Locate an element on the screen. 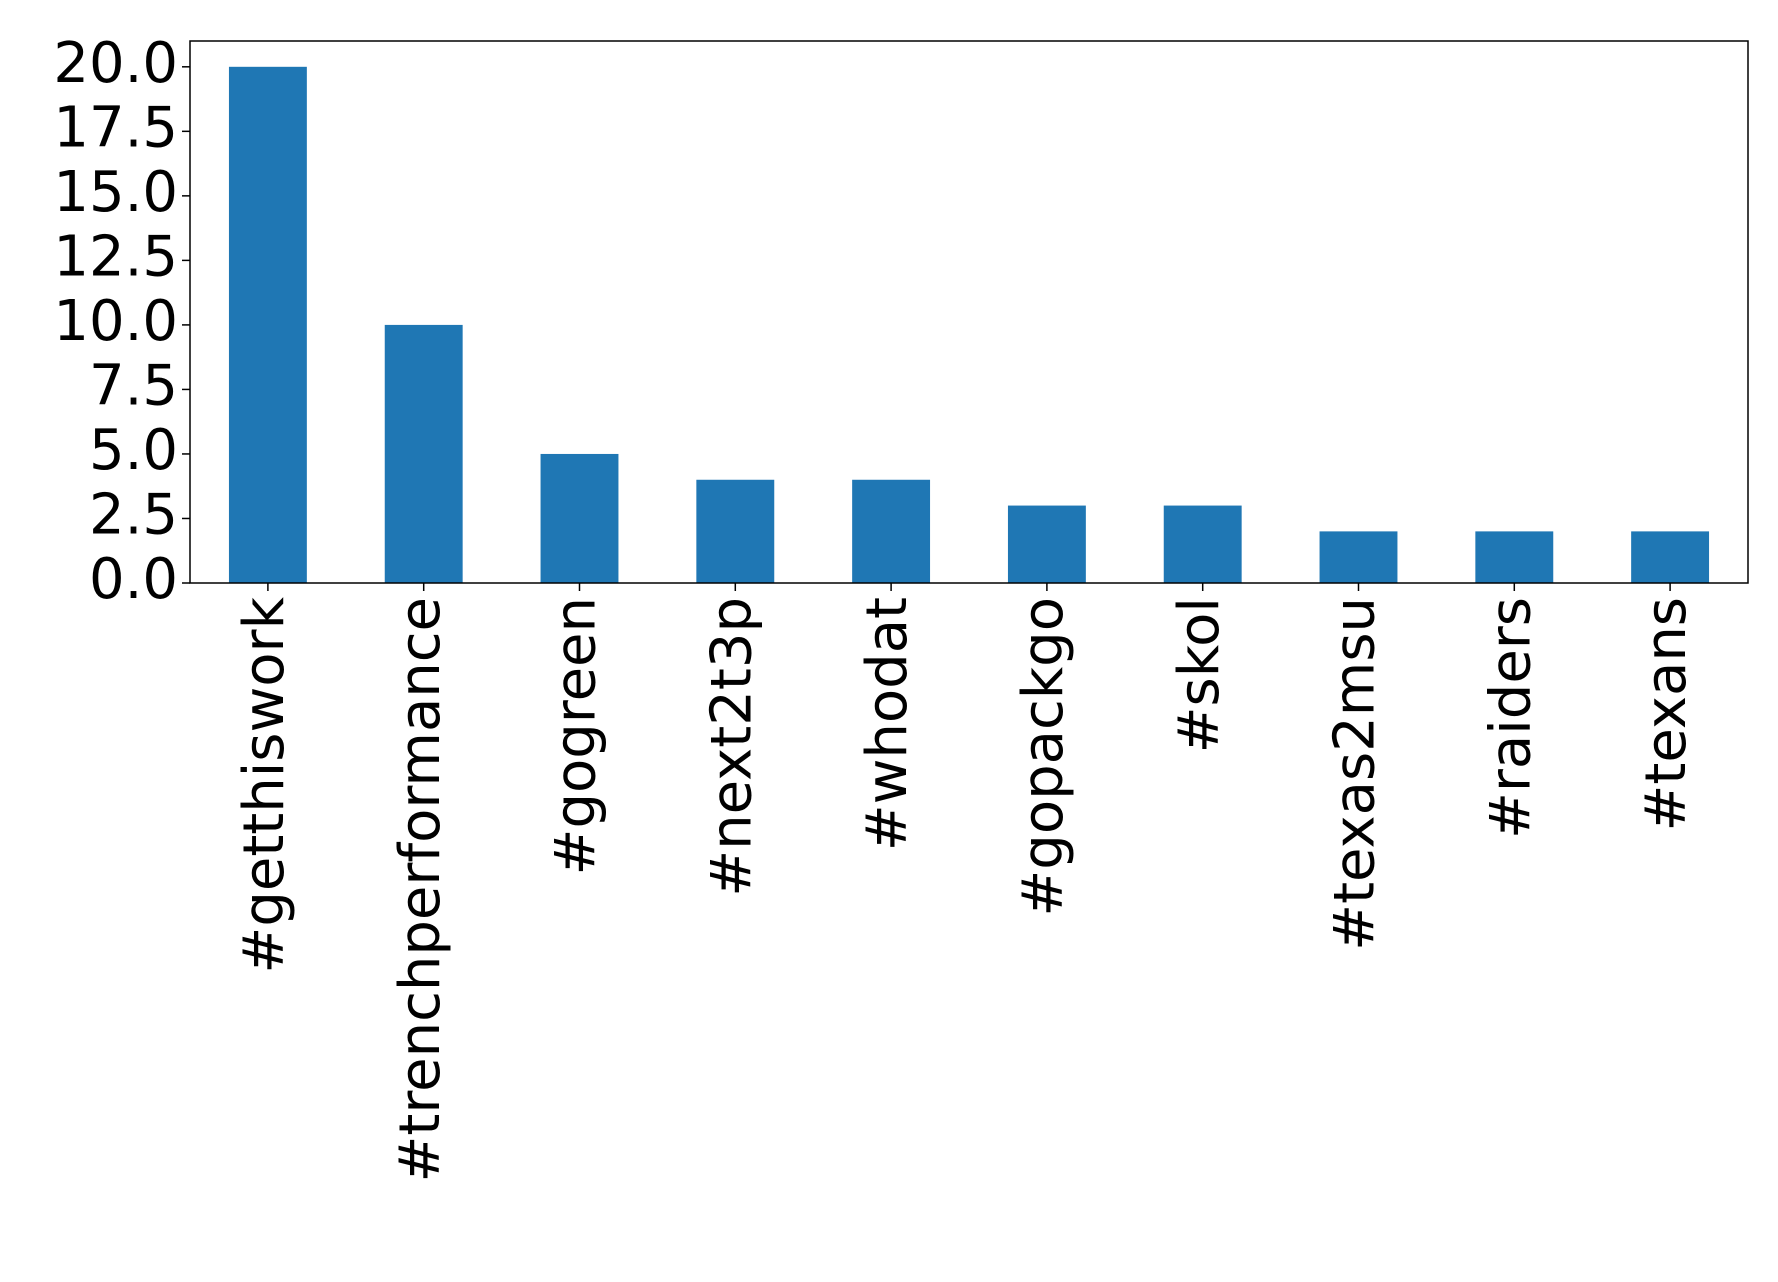 The height and width of the screenshot is (1282, 1778). y-tick-label: 12.5 is located at coordinates (115, 257).